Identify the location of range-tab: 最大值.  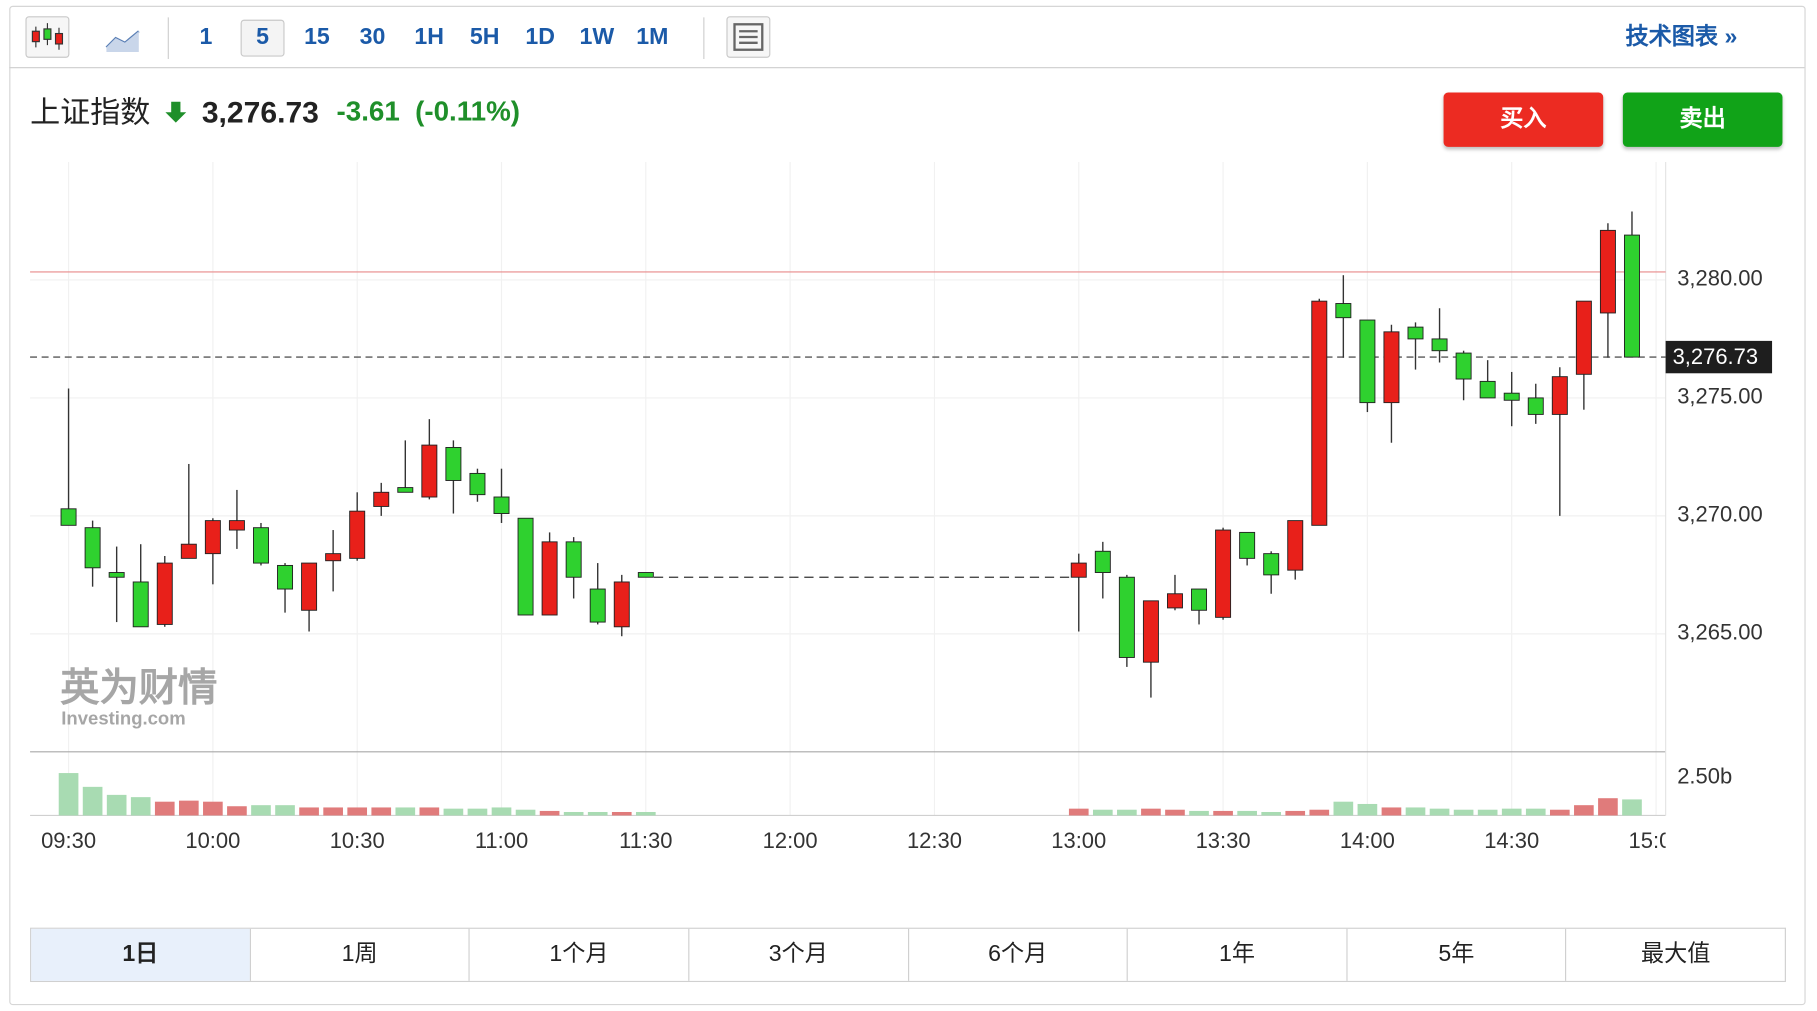
(1674, 954).